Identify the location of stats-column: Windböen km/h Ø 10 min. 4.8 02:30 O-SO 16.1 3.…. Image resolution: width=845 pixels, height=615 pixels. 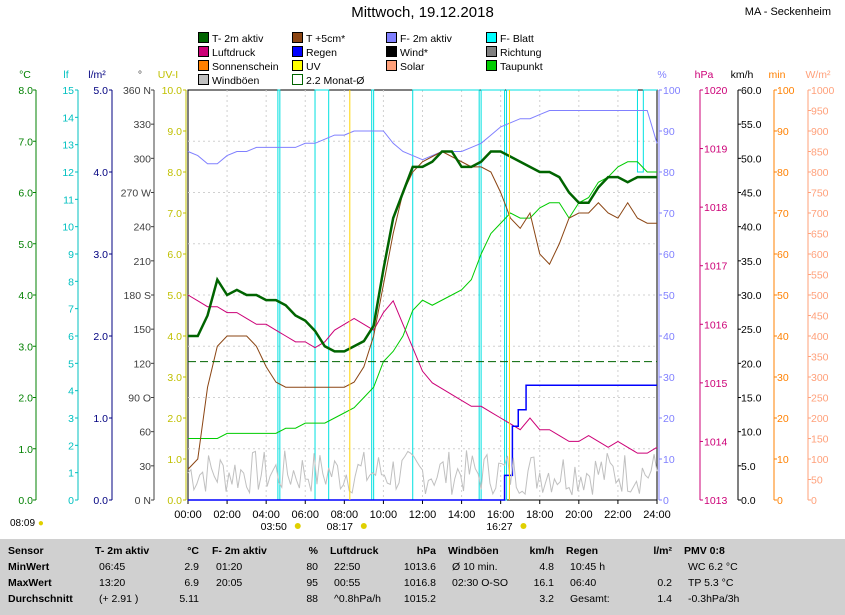
(504, 577).